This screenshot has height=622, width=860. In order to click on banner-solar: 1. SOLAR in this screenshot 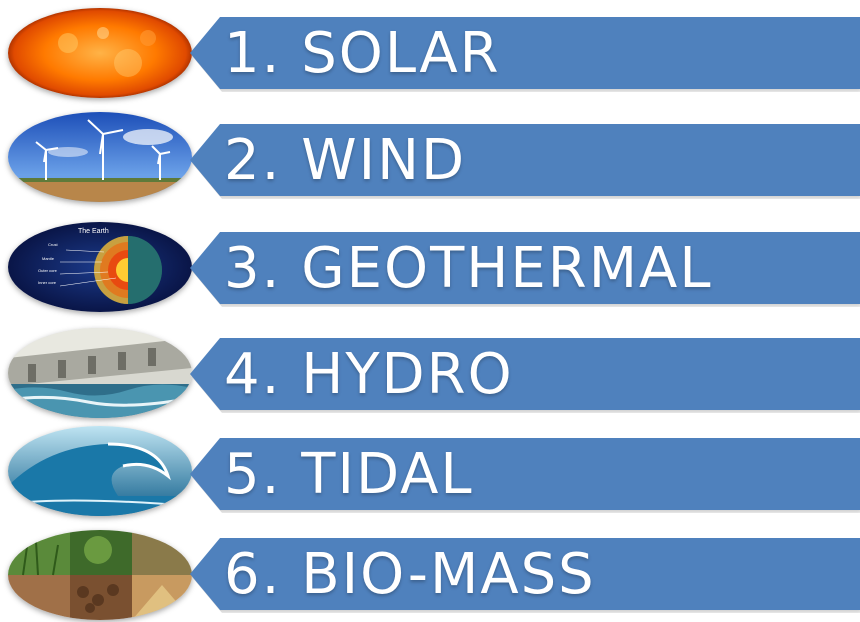, I will do `click(525, 53)`.